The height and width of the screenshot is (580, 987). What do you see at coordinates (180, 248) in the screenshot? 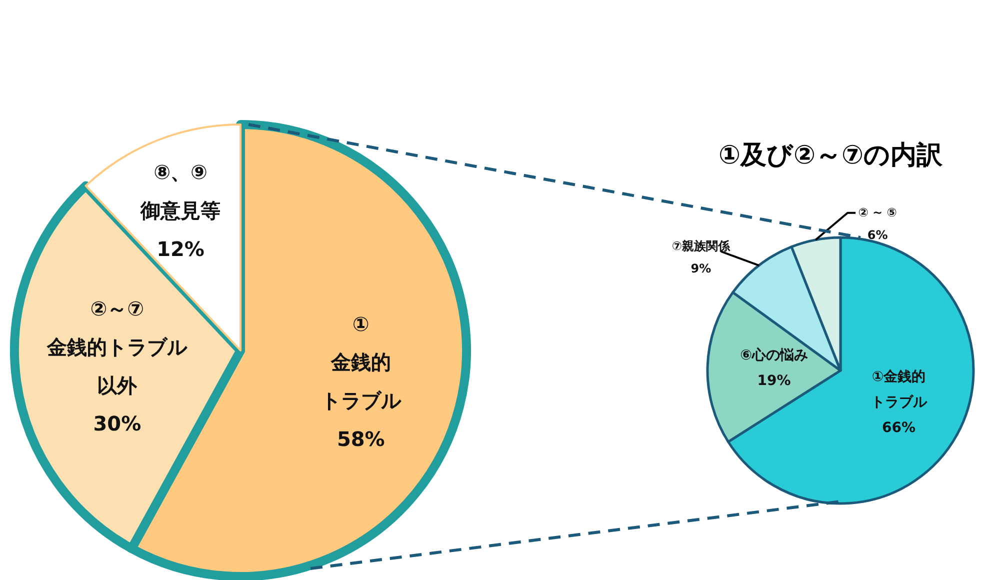
I see `data-label: 12%` at bounding box center [180, 248].